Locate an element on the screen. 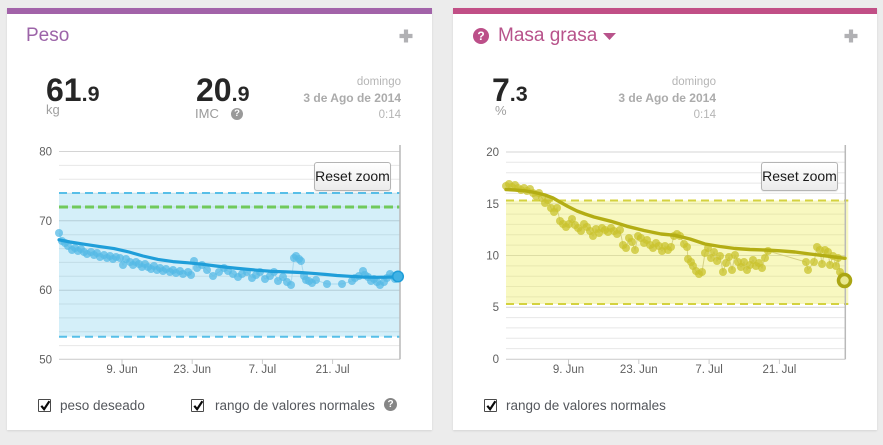  svg-text: 80 is located at coordinates (45, 153).